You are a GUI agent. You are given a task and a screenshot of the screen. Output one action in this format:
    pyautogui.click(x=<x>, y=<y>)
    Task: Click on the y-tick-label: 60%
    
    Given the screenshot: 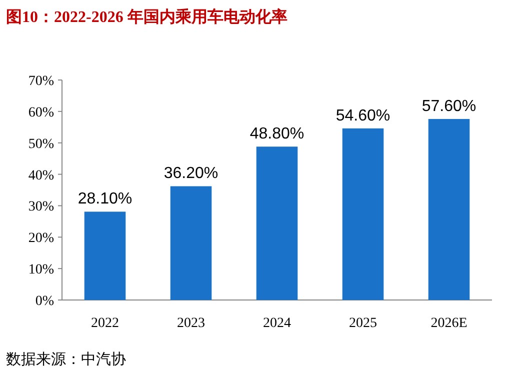 What is the action you would take?
    pyautogui.click(x=41, y=112)
    